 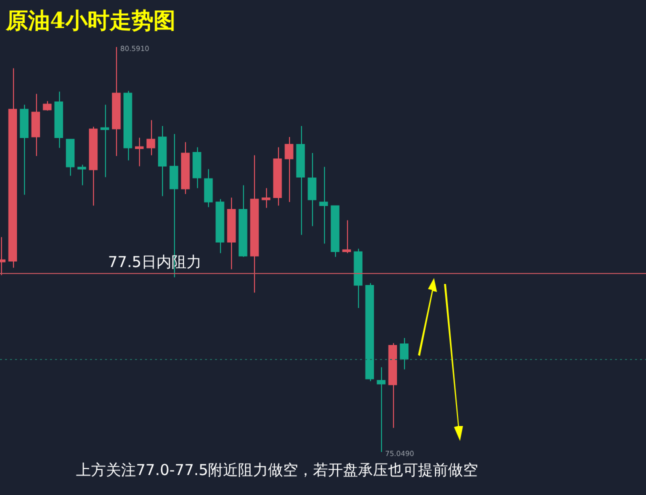 What do you see at coordinates (277, 470) in the screenshot?
I see `text: 上方关注77.0-77.5附近阻力做空，若开盘承压也可提前做空` at bounding box center [277, 470].